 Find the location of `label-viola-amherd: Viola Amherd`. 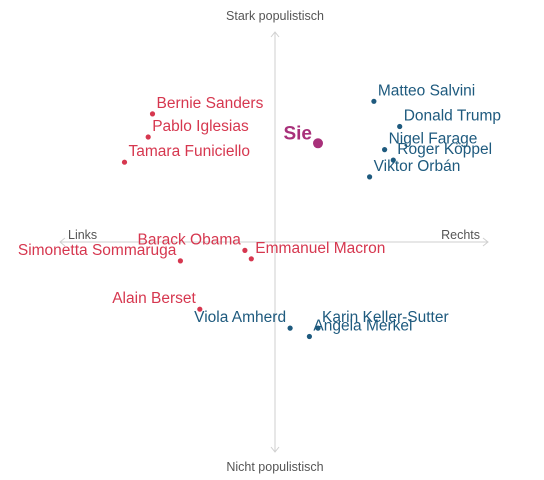

label-viola-amherd: Viola Amherd is located at coordinates (240, 317).